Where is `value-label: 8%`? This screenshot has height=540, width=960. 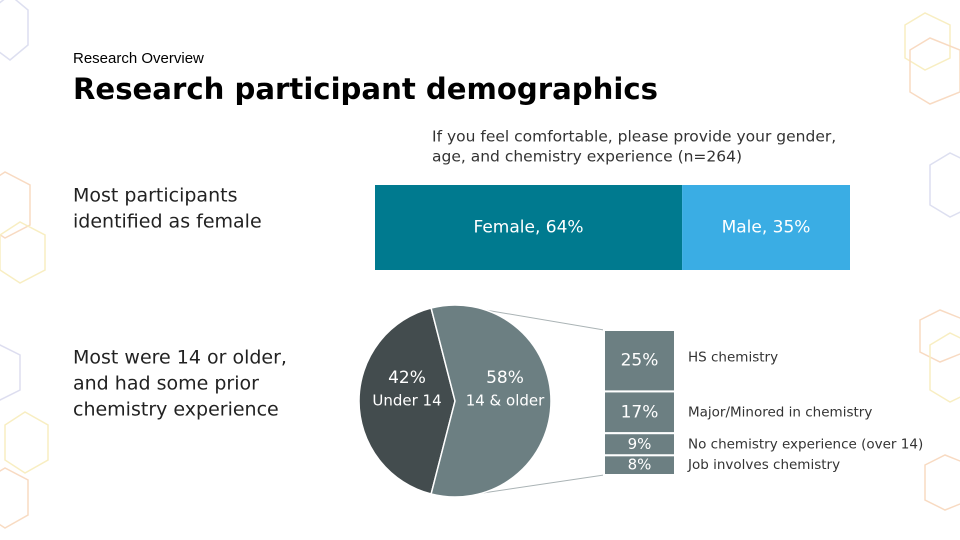 value-label: 8% is located at coordinates (640, 465).